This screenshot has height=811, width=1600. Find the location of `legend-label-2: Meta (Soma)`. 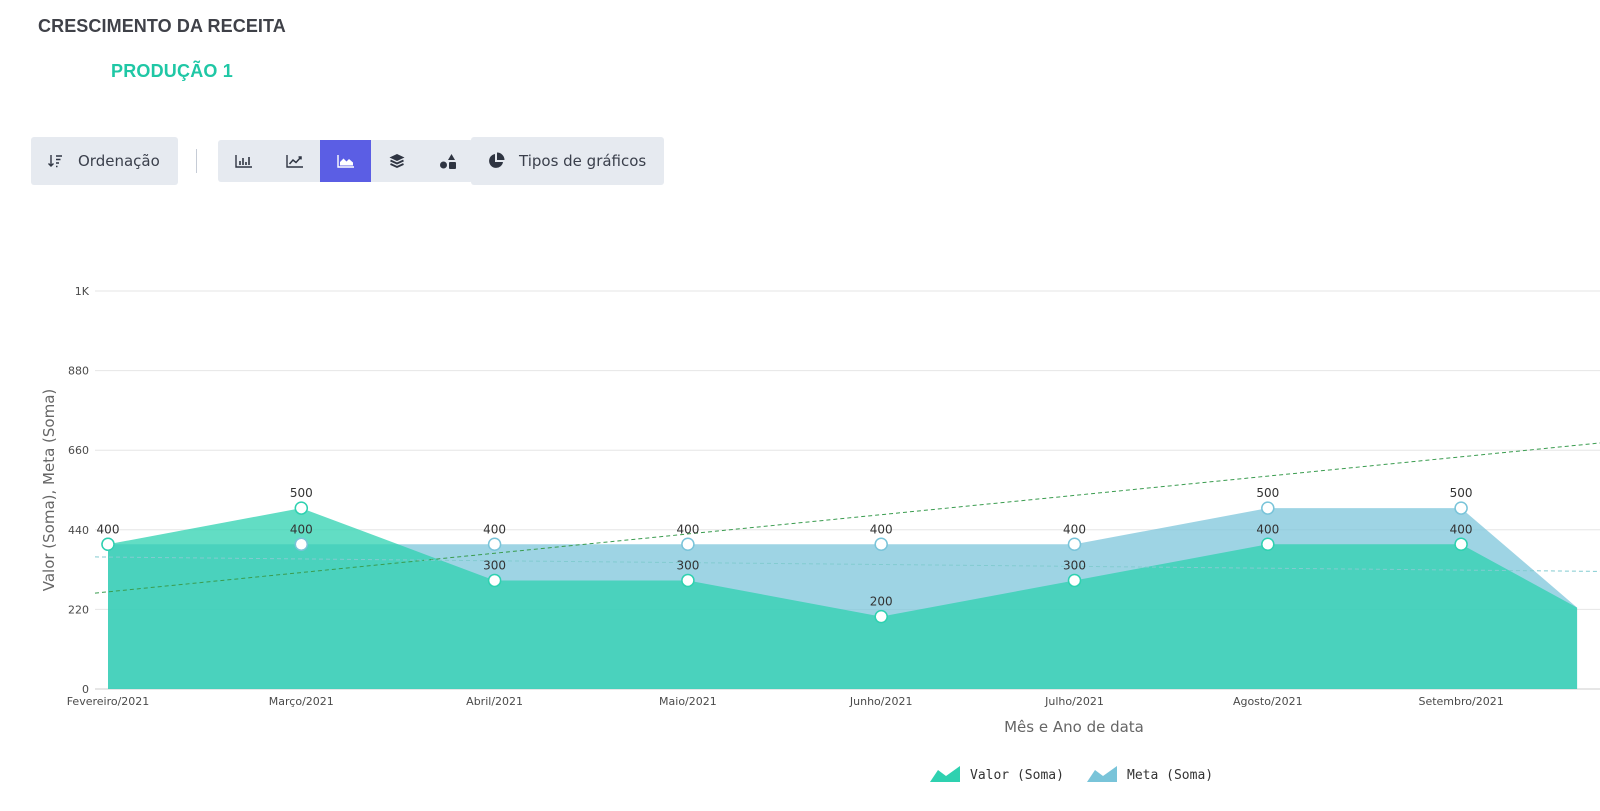

legend-label-2: Meta (Soma) is located at coordinates (1170, 775).